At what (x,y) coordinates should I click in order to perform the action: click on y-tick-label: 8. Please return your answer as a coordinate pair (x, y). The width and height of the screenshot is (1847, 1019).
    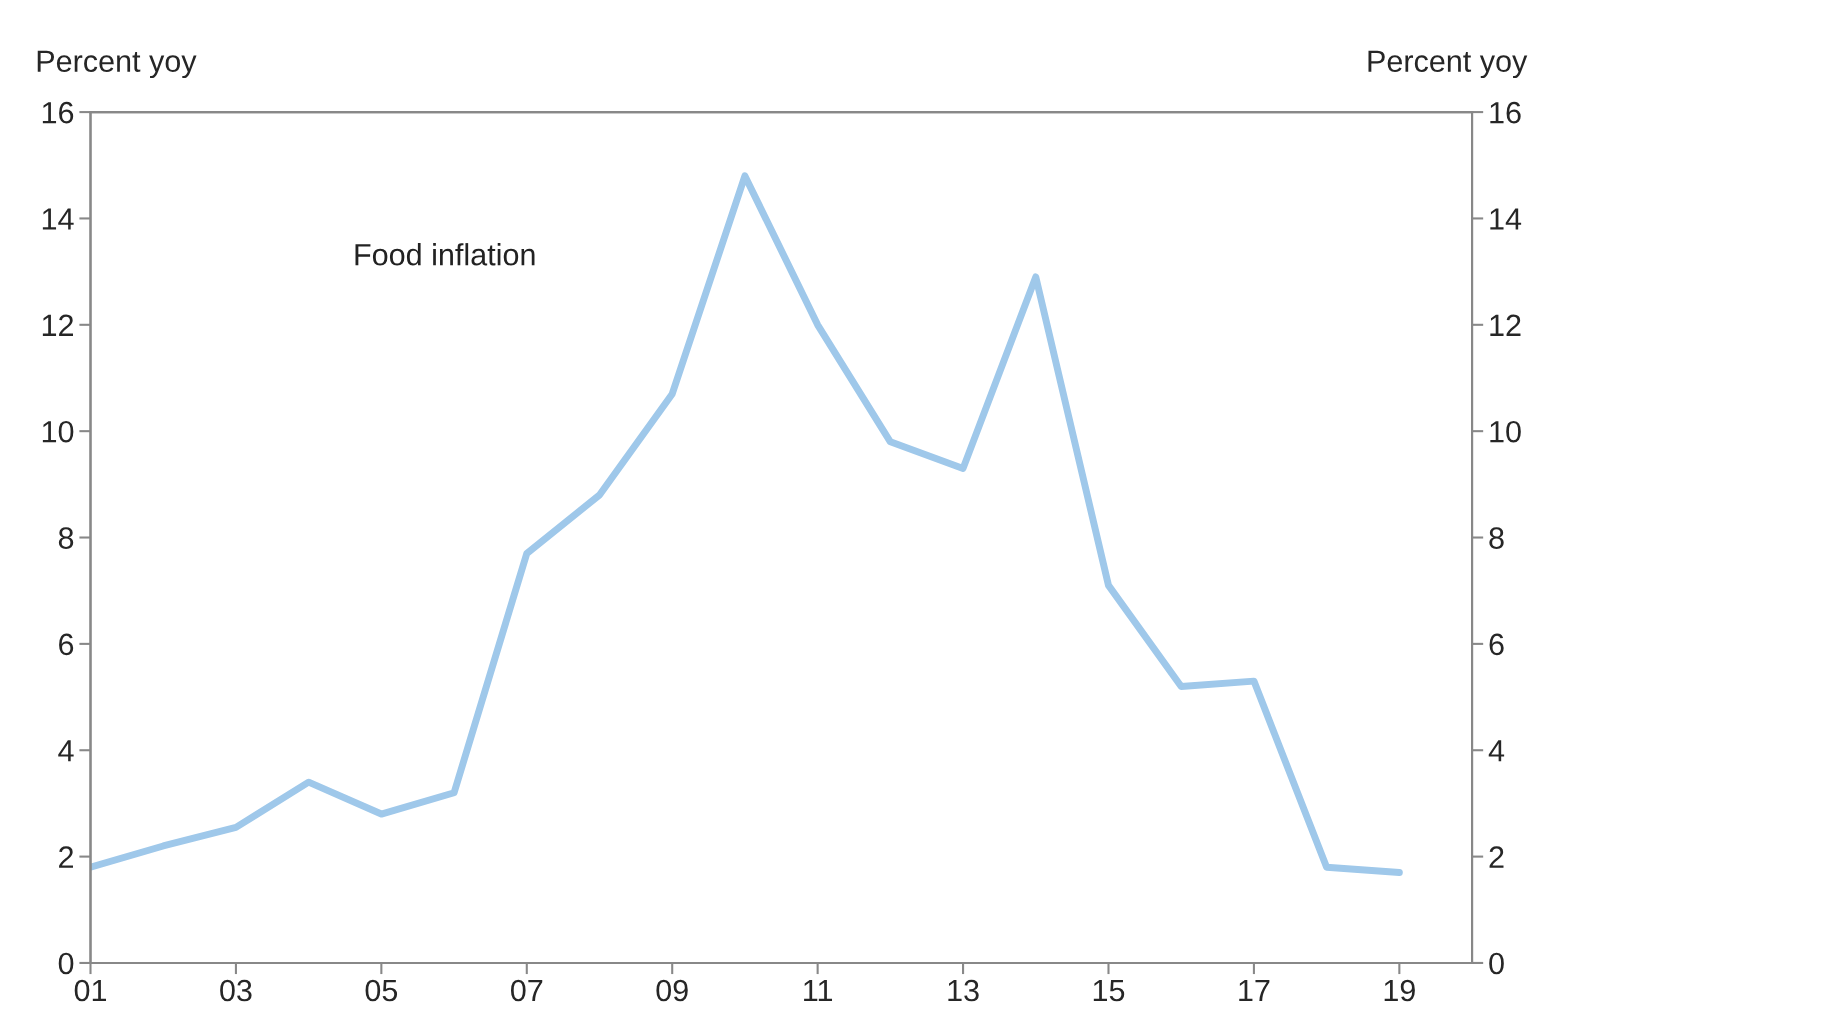
    Looking at the image, I should click on (66, 538).